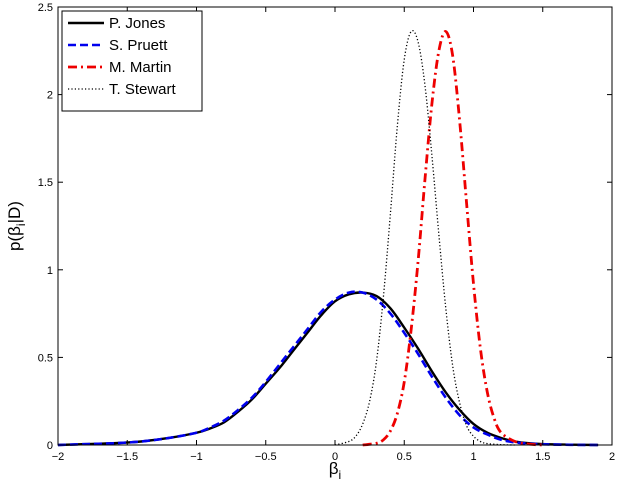  What do you see at coordinates (50, 96) in the screenshot?
I see `y-tick-label: 2` at bounding box center [50, 96].